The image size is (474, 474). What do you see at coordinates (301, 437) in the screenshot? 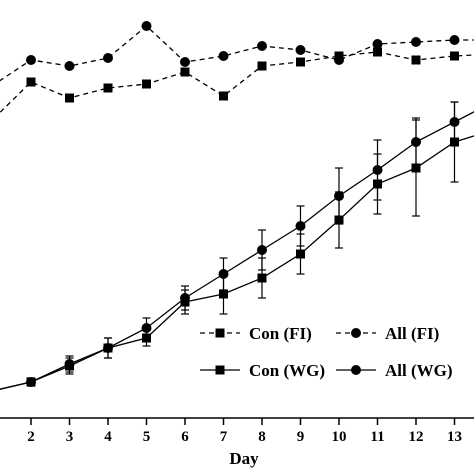
I see `x-tick-label: 9` at bounding box center [301, 437].